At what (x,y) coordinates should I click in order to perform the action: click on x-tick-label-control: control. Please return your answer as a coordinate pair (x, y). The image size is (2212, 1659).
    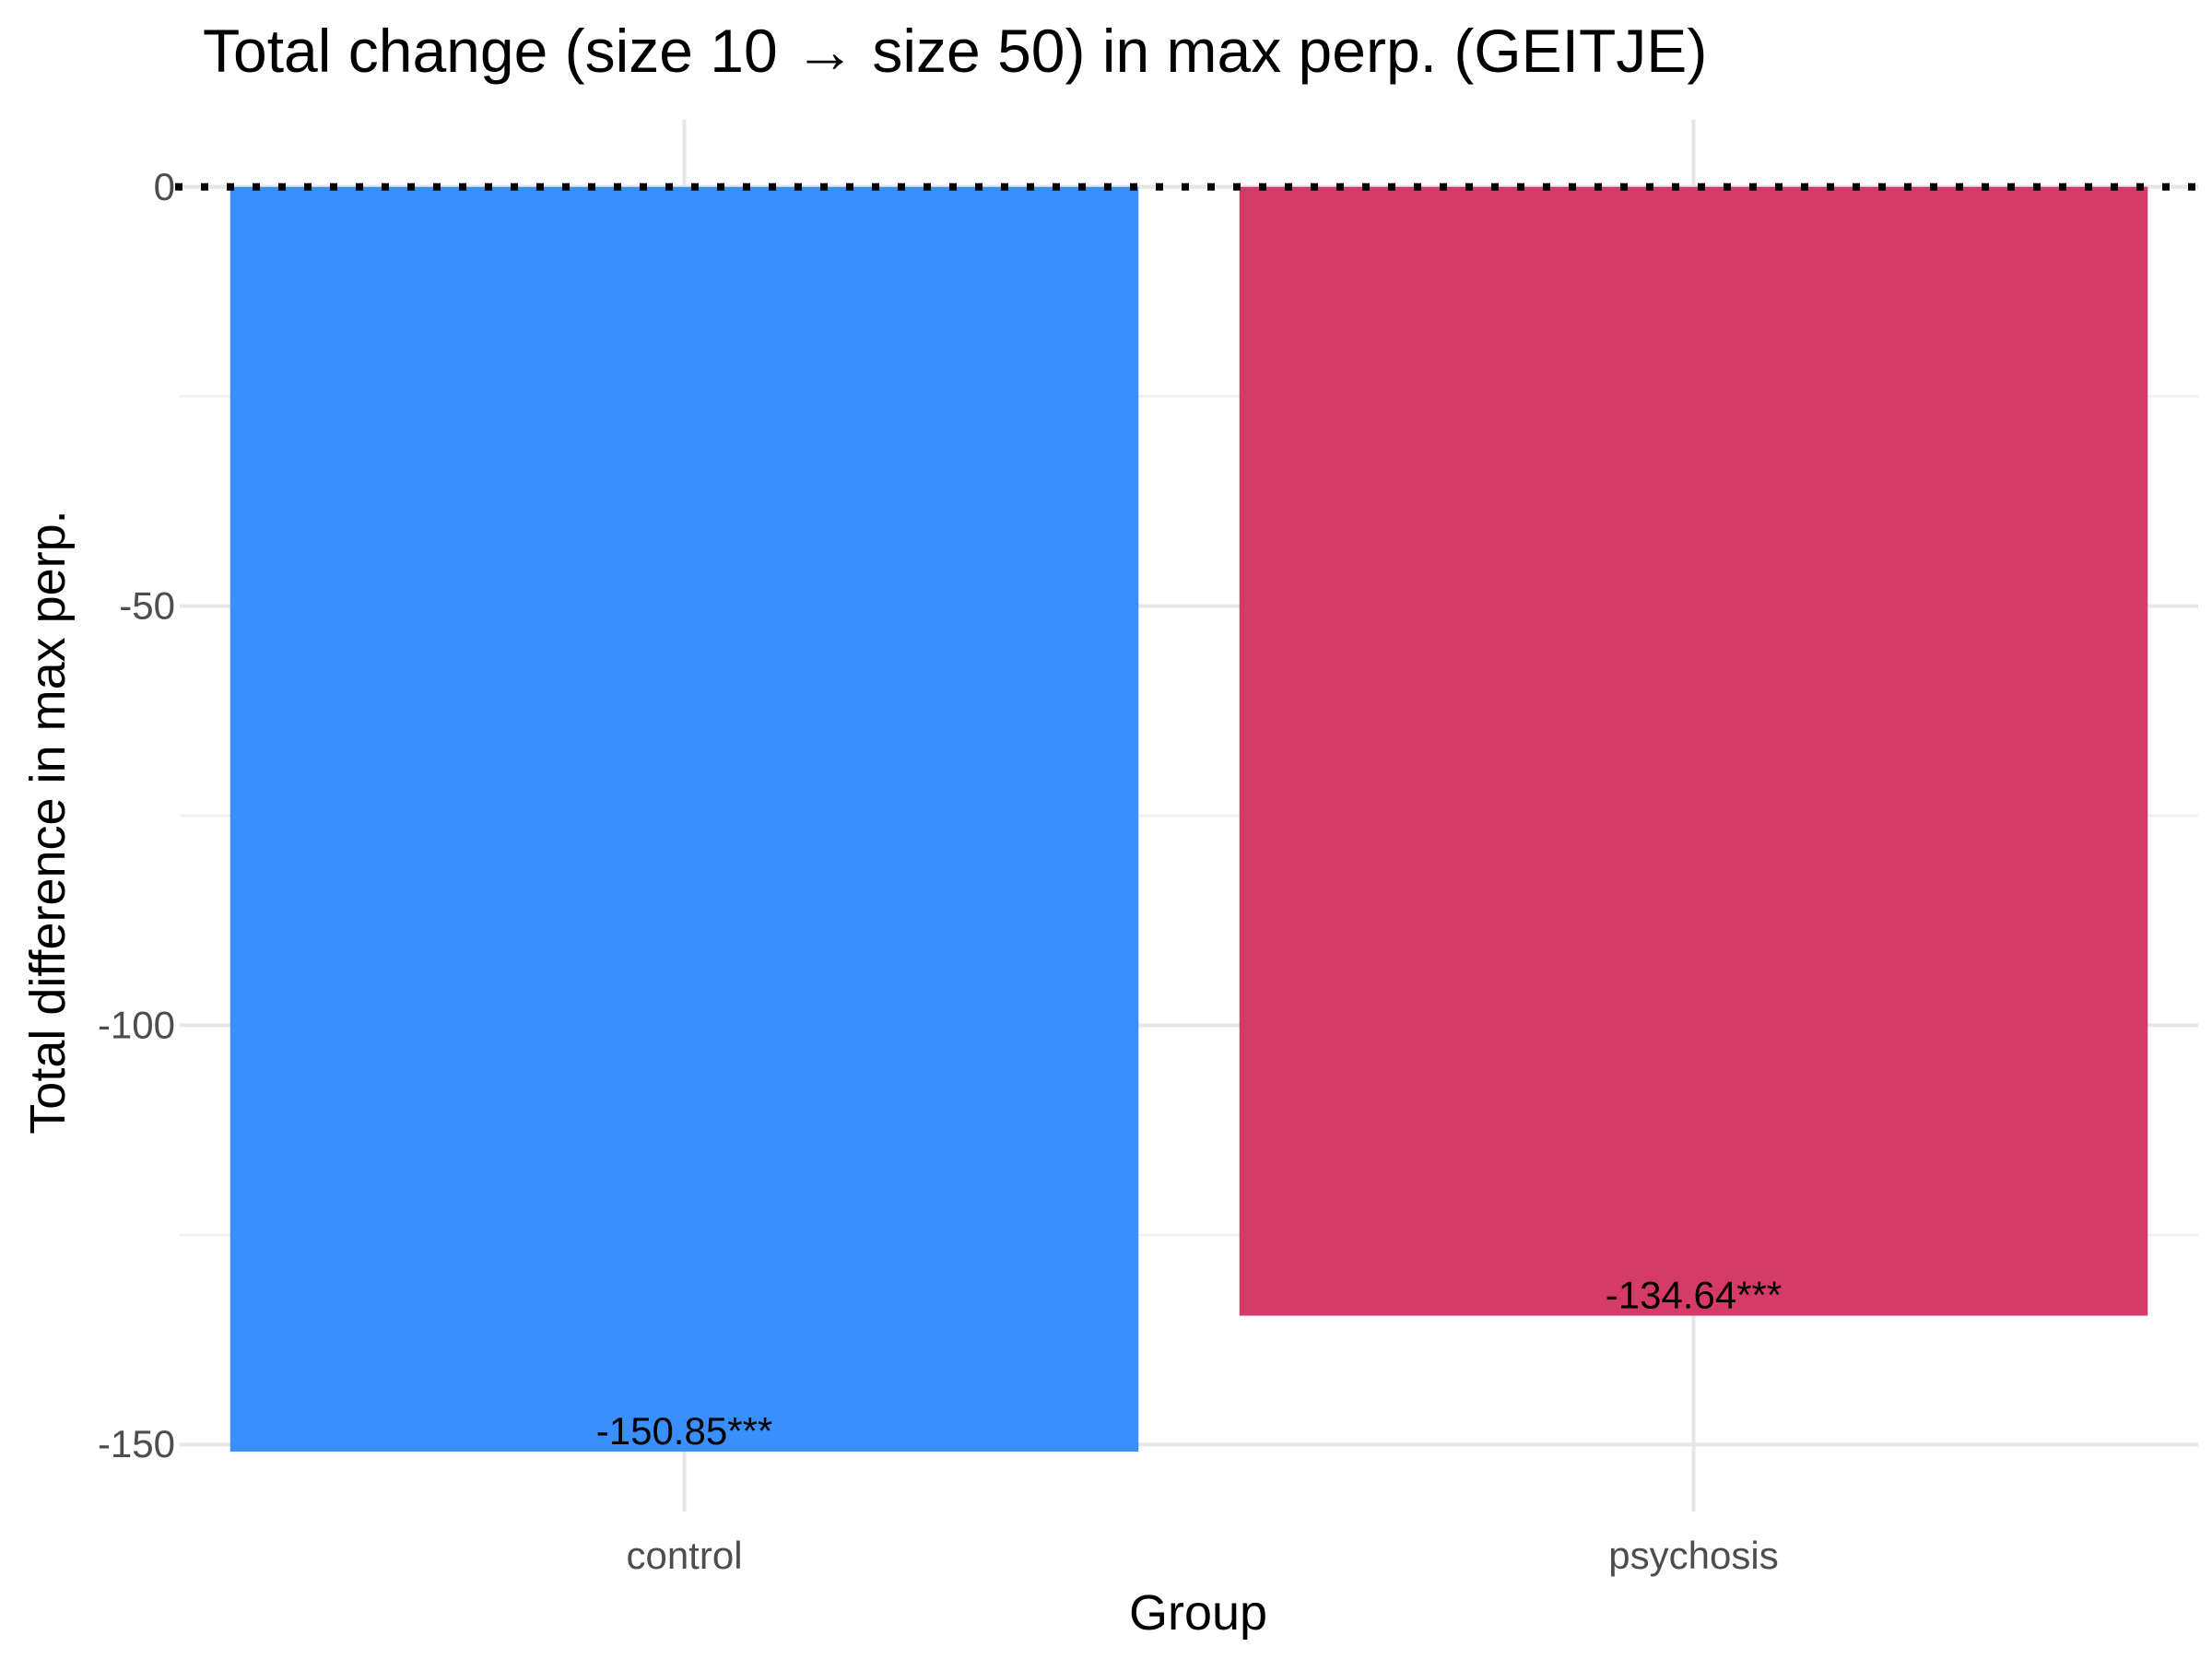
    Looking at the image, I should click on (684, 1555).